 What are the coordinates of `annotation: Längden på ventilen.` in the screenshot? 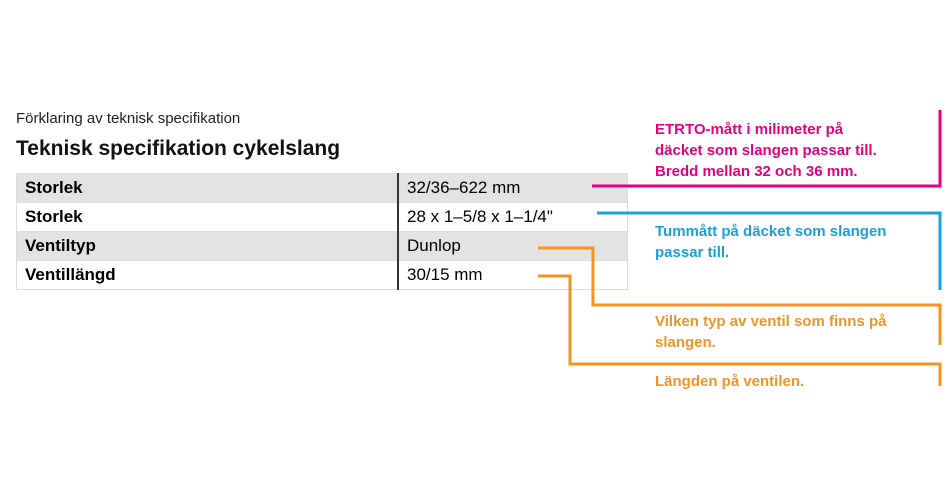 It's located at (729, 381).